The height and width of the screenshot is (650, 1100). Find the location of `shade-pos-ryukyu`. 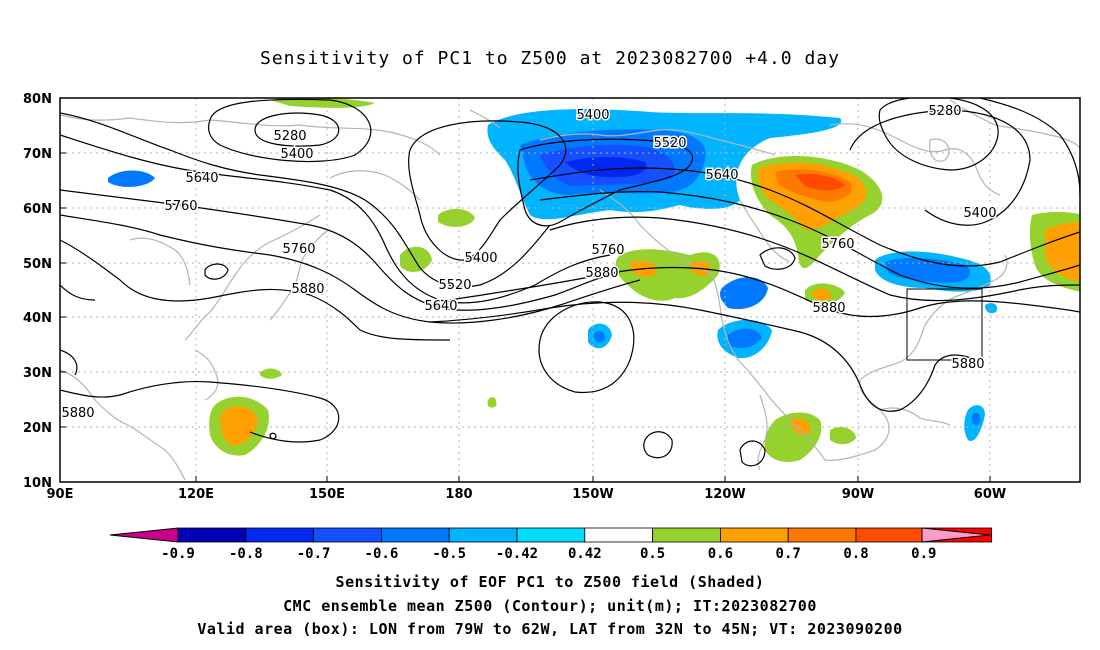

shade-pos-ryukyu is located at coordinates (271, 373).